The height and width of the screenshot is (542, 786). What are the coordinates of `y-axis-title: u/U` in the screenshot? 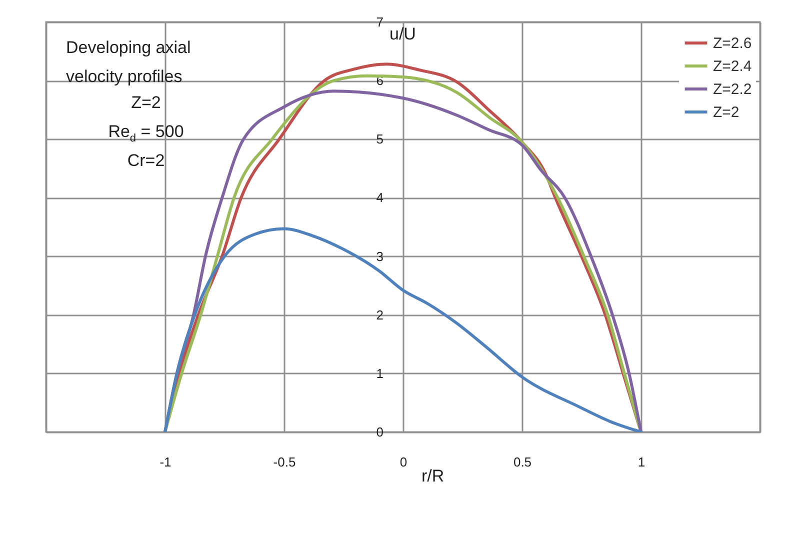 It's located at (403, 34).